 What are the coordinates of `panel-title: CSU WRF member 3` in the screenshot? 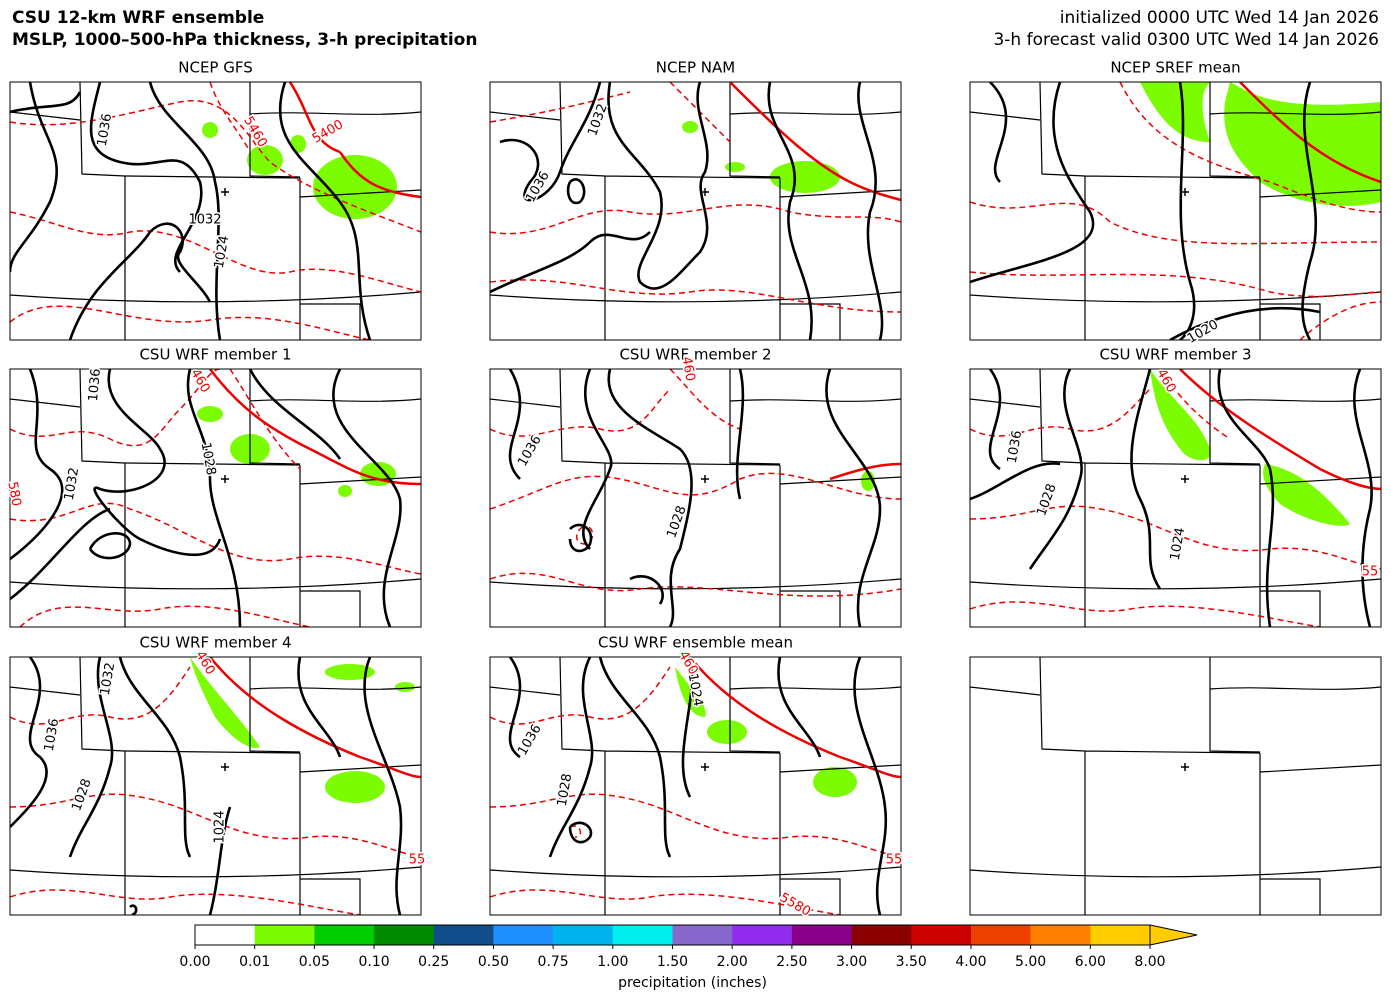 It's located at (1175, 355).